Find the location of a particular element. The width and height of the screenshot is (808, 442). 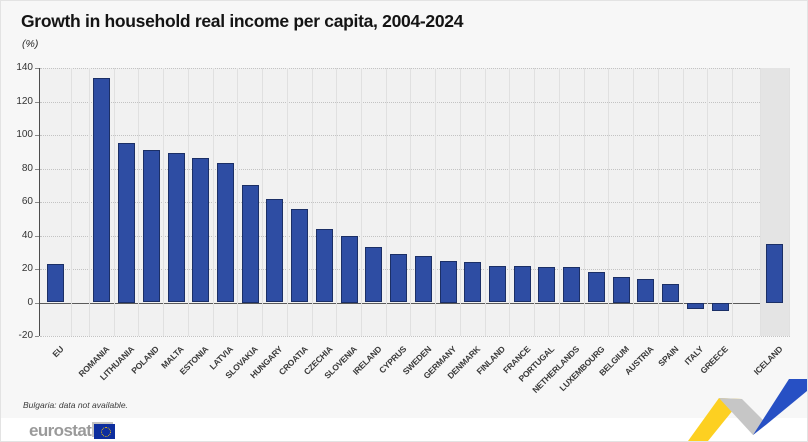

y-axis-label: 120 is located at coordinates (24, 101).